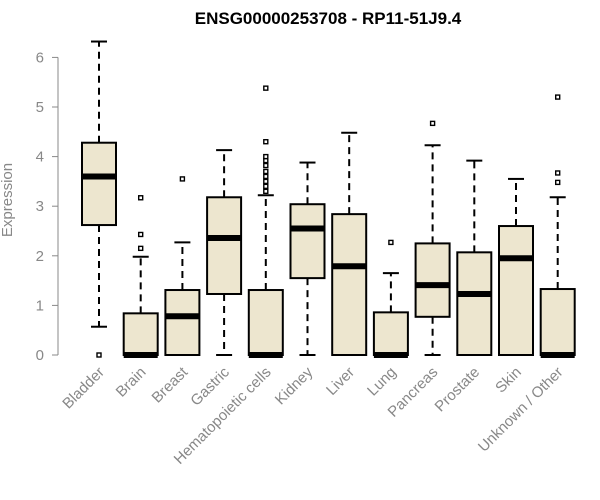 Image resolution: width=600 pixels, height=500 pixels. Describe the element at coordinates (8, 200) in the screenshot. I see `y-axis-label: Expression` at that location.